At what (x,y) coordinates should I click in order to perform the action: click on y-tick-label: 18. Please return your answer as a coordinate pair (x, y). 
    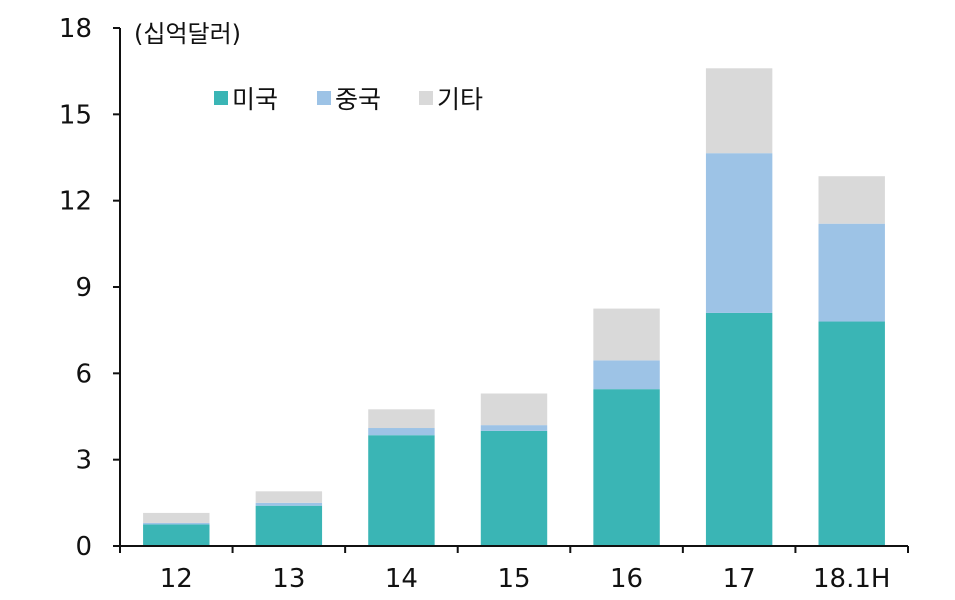
    Looking at the image, I should click on (75, 29).